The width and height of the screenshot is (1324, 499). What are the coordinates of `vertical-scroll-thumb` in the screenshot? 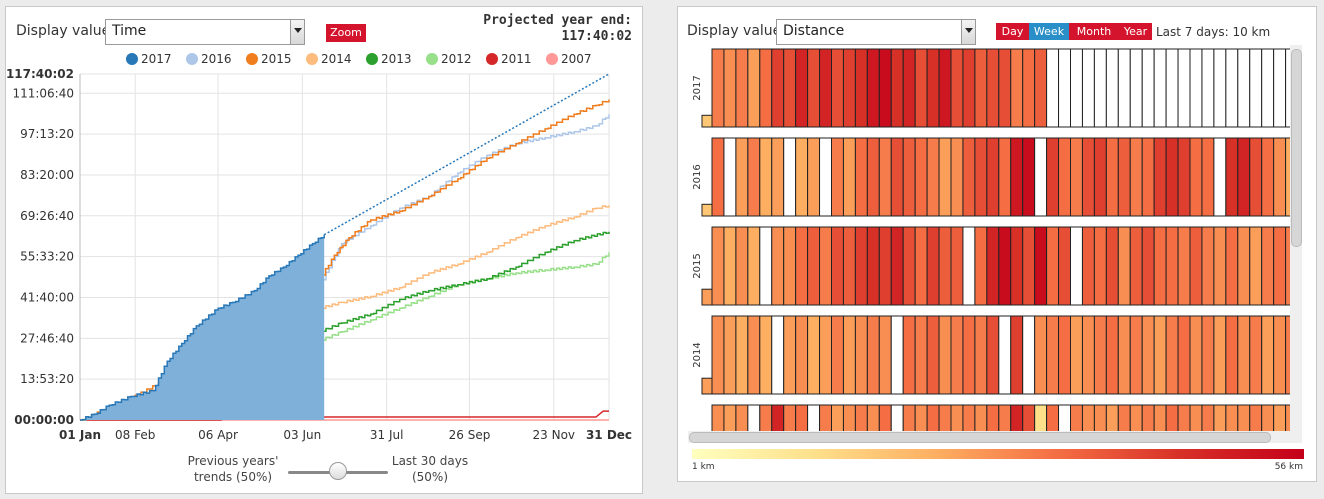 It's located at (1296, 148).